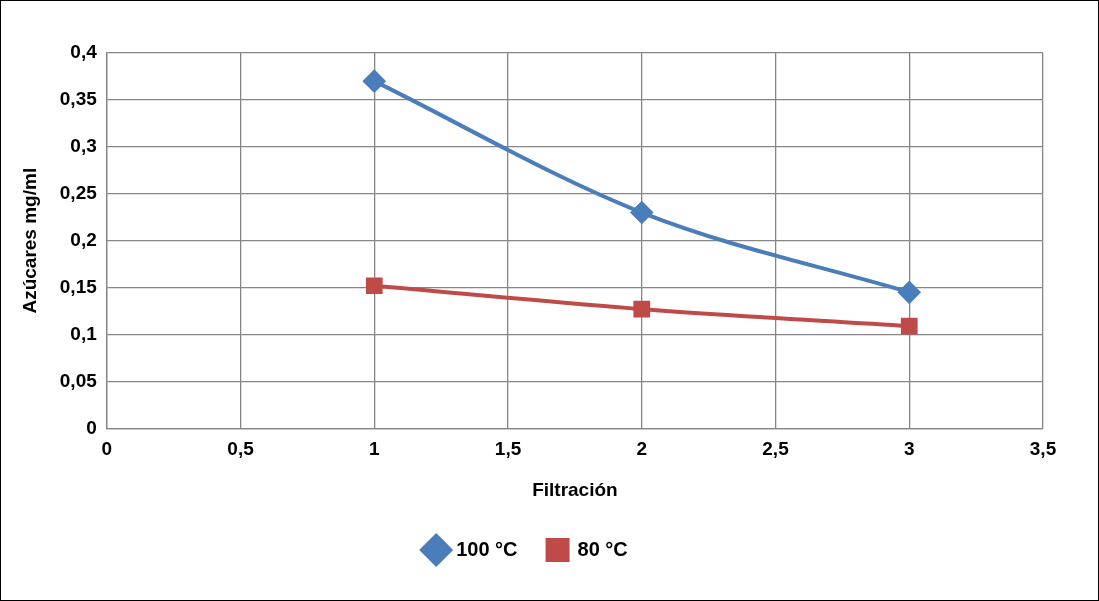 The width and height of the screenshot is (1099, 601). I want to click on x-tick-label: 0,5, so click(241, 449).